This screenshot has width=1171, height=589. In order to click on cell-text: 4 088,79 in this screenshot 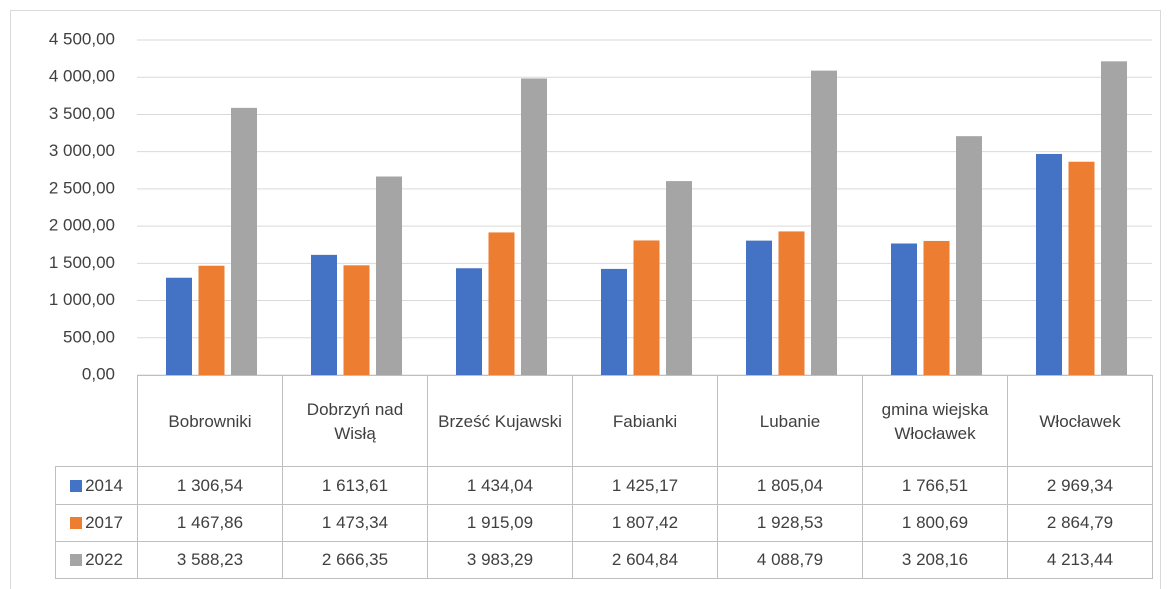, I will do `click(790, 560)`.